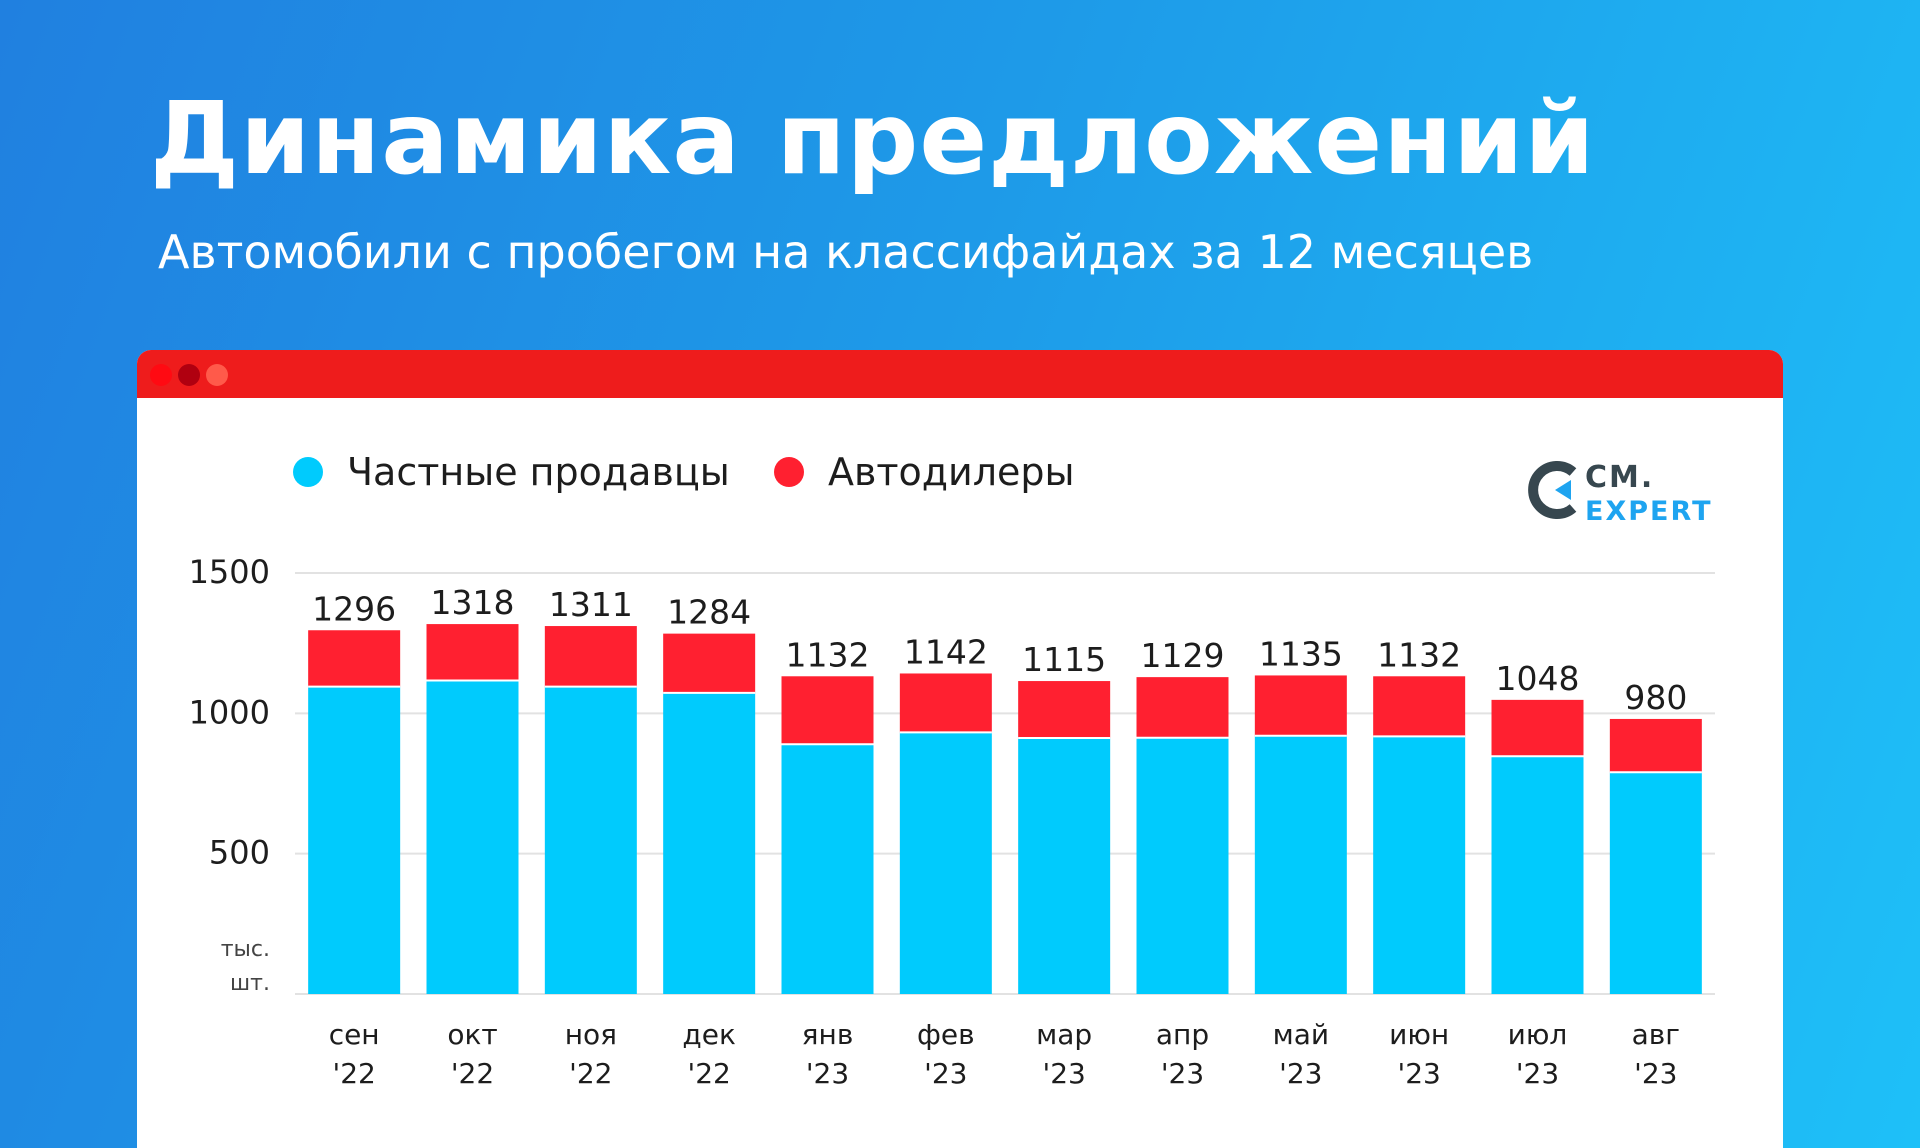 The width and height of the screenshot is (1920, 1148). Describe the element at coordinates (161, 375) in the screenshot. I see `window-close-dot` at that location.